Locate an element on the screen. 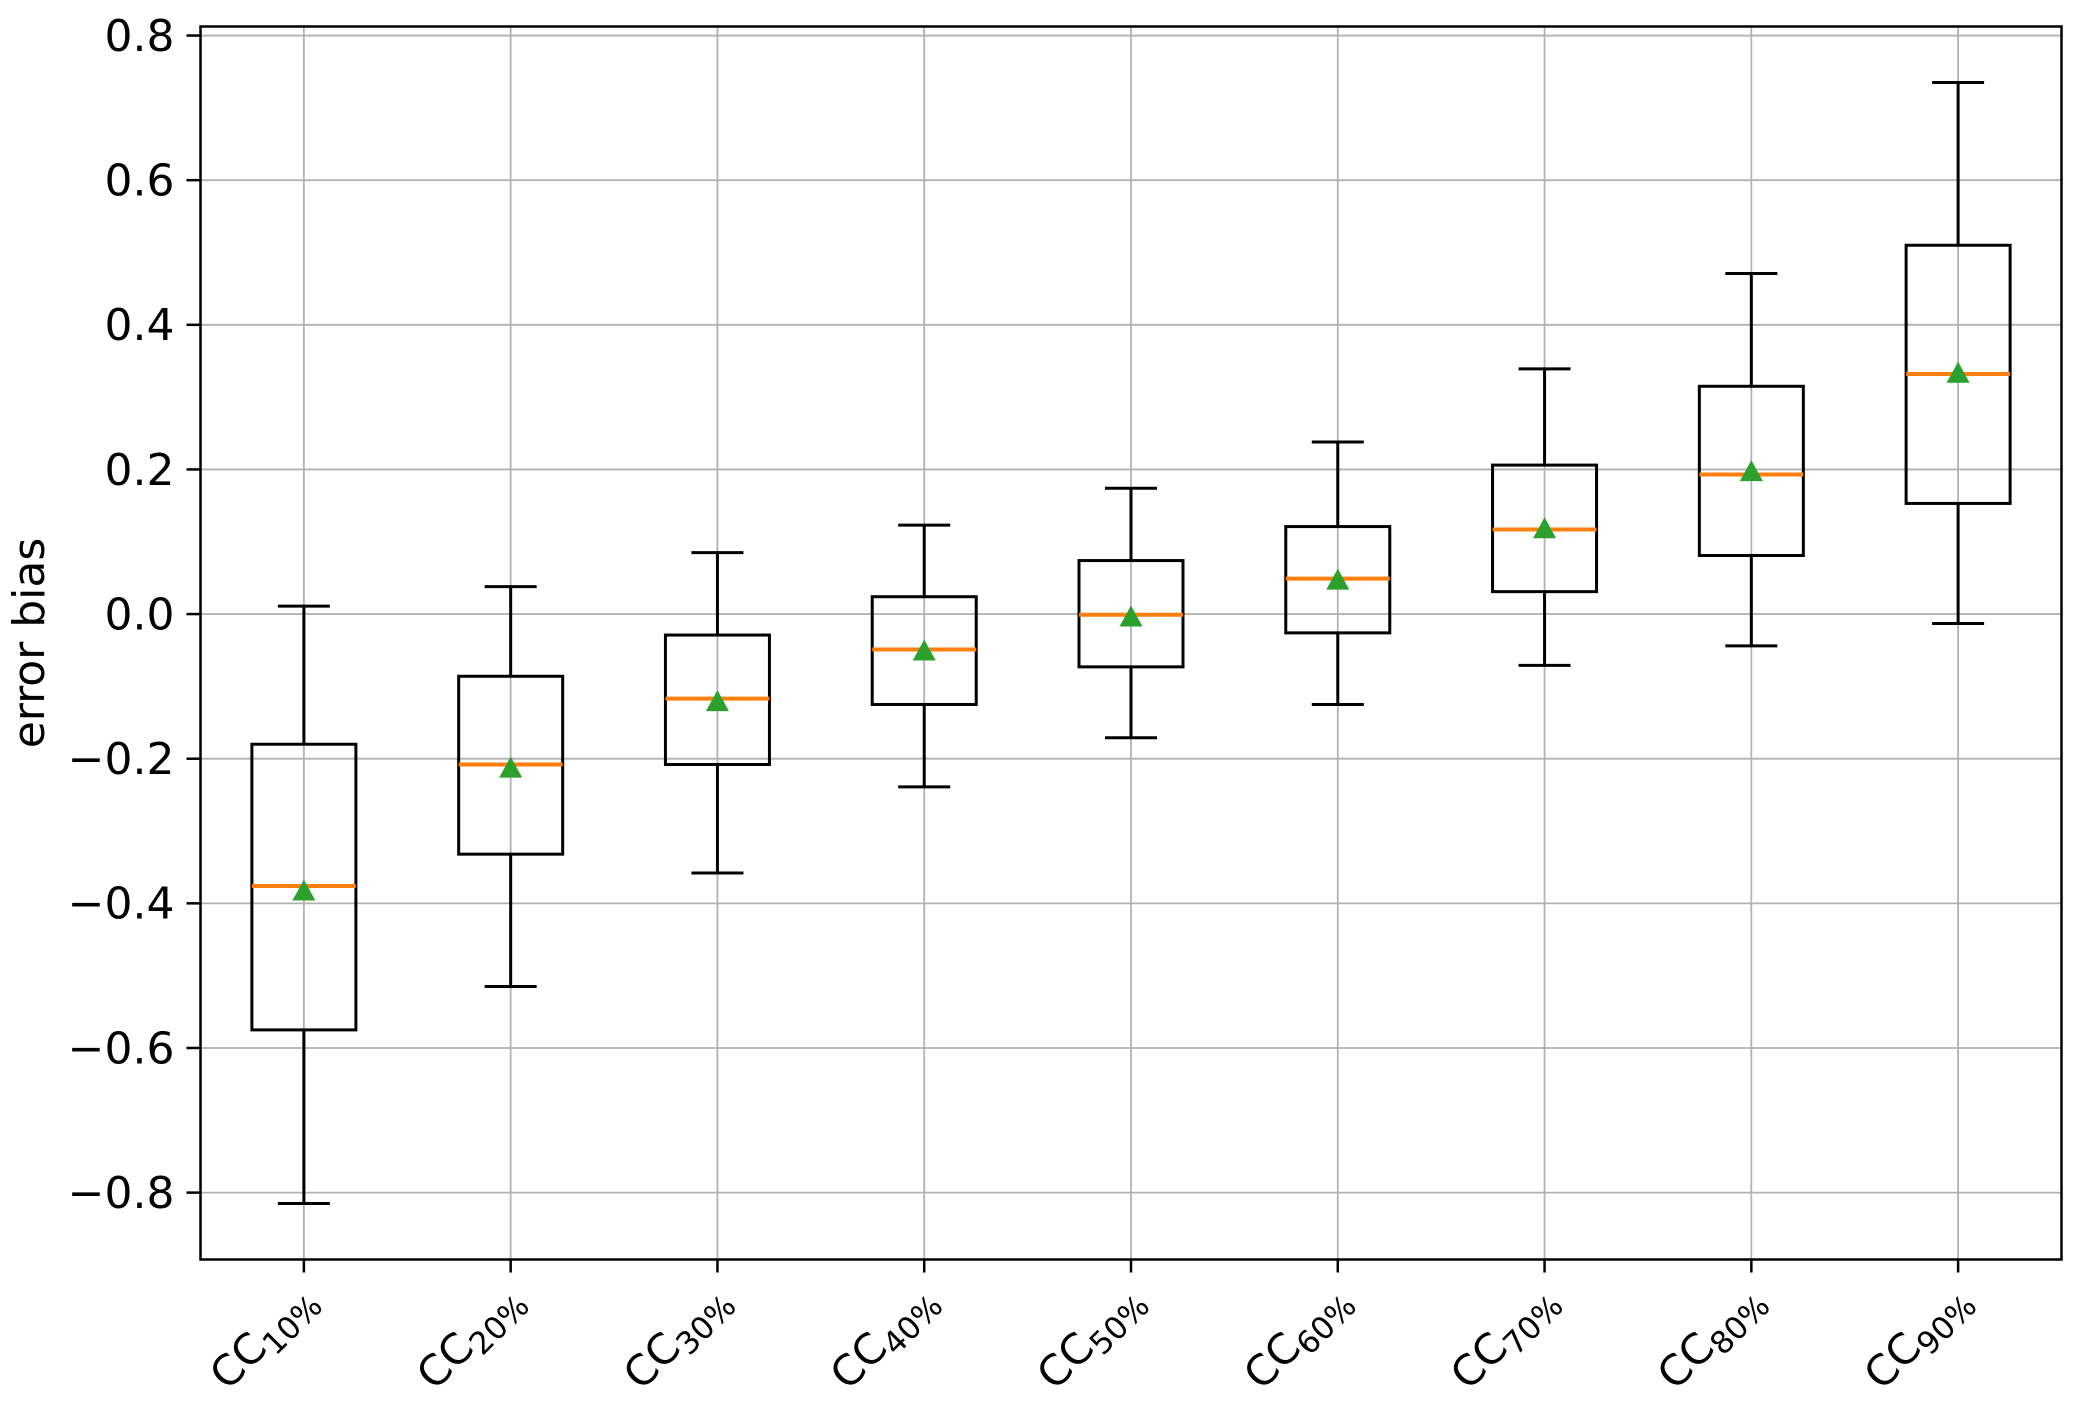 Image resolution: width=2081 pixels, height=1424 pixels. boxplot-CC60% is located at coordinates (1338, 573).